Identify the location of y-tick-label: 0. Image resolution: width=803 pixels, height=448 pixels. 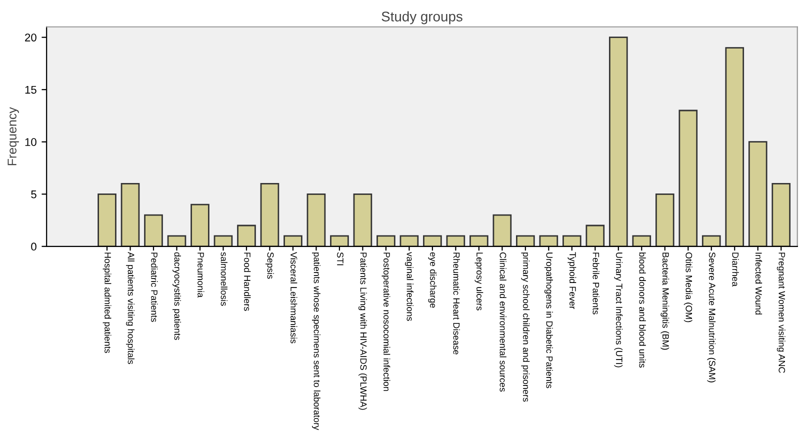
(33, 246).